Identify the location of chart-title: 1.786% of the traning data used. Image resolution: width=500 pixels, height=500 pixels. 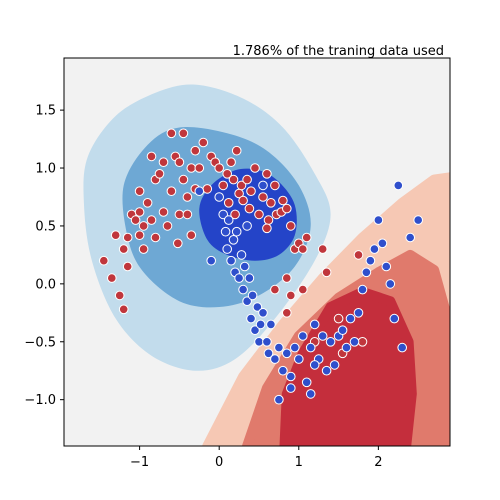
(338, 51).